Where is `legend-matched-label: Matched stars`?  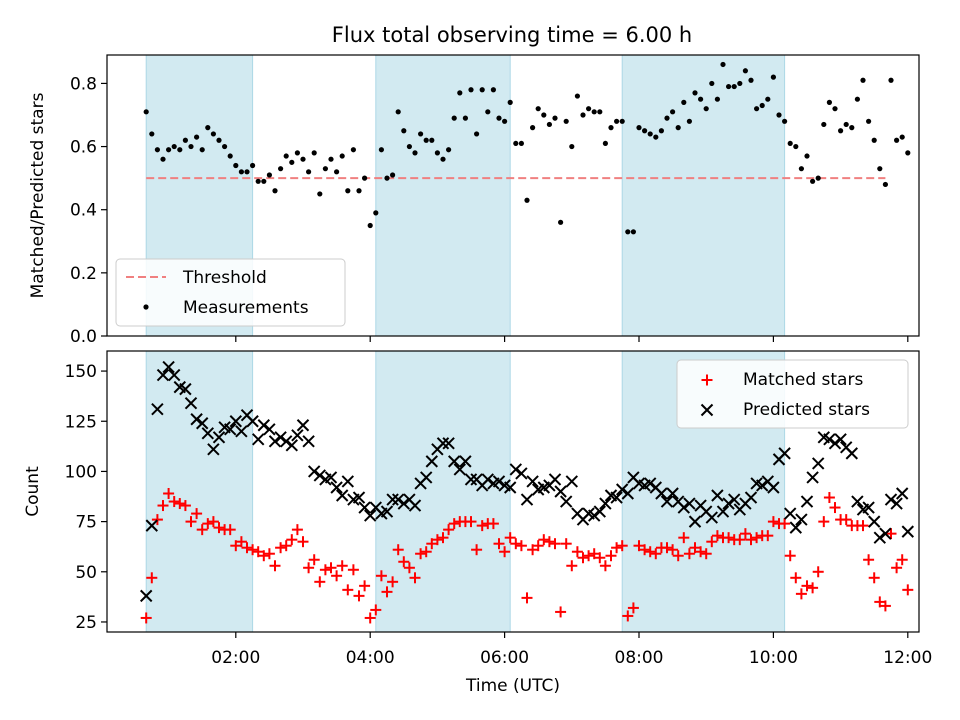 legend-matched-label: Matched stars is located at coordinates (803, 380).